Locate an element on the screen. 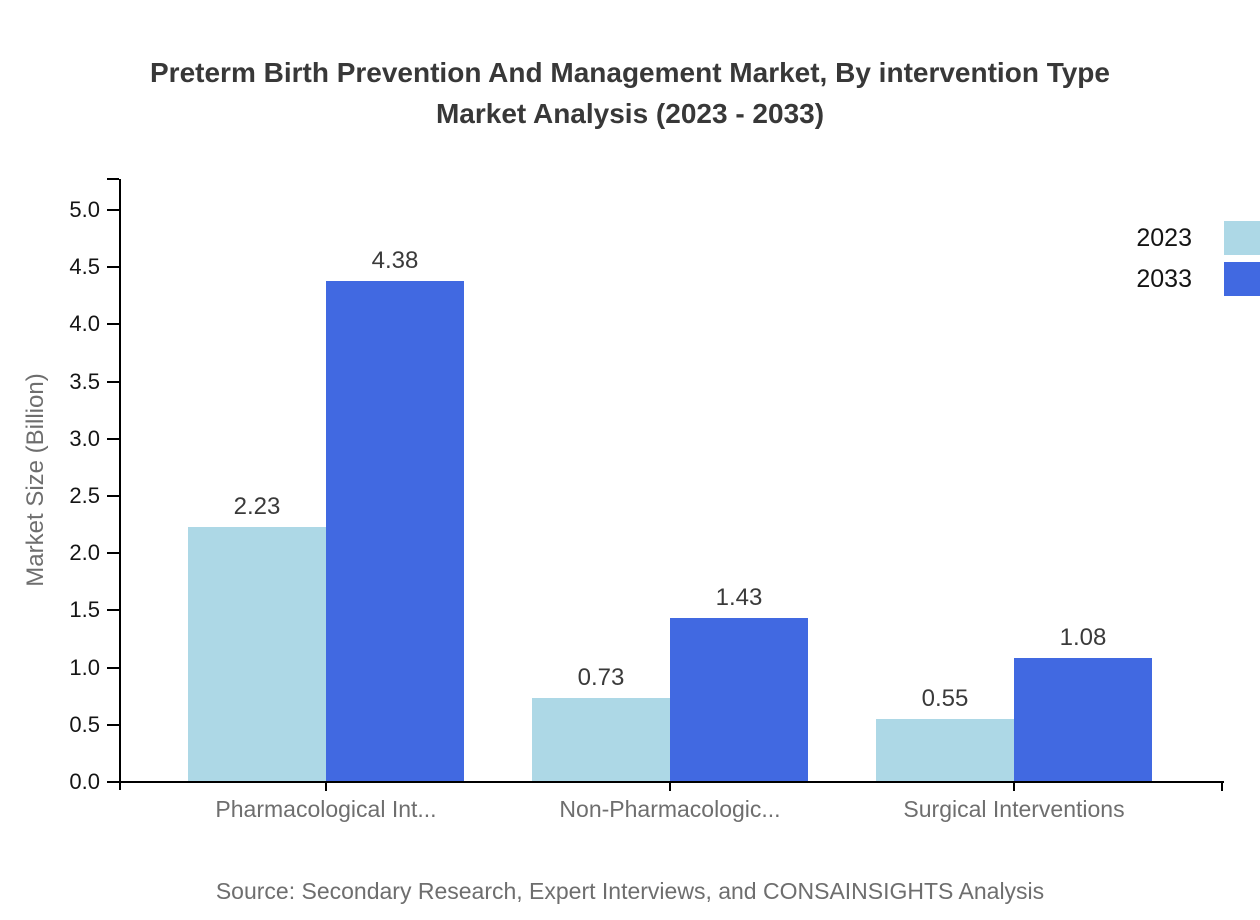  legend-label: 2023 is located at coordinates (1164, 237).